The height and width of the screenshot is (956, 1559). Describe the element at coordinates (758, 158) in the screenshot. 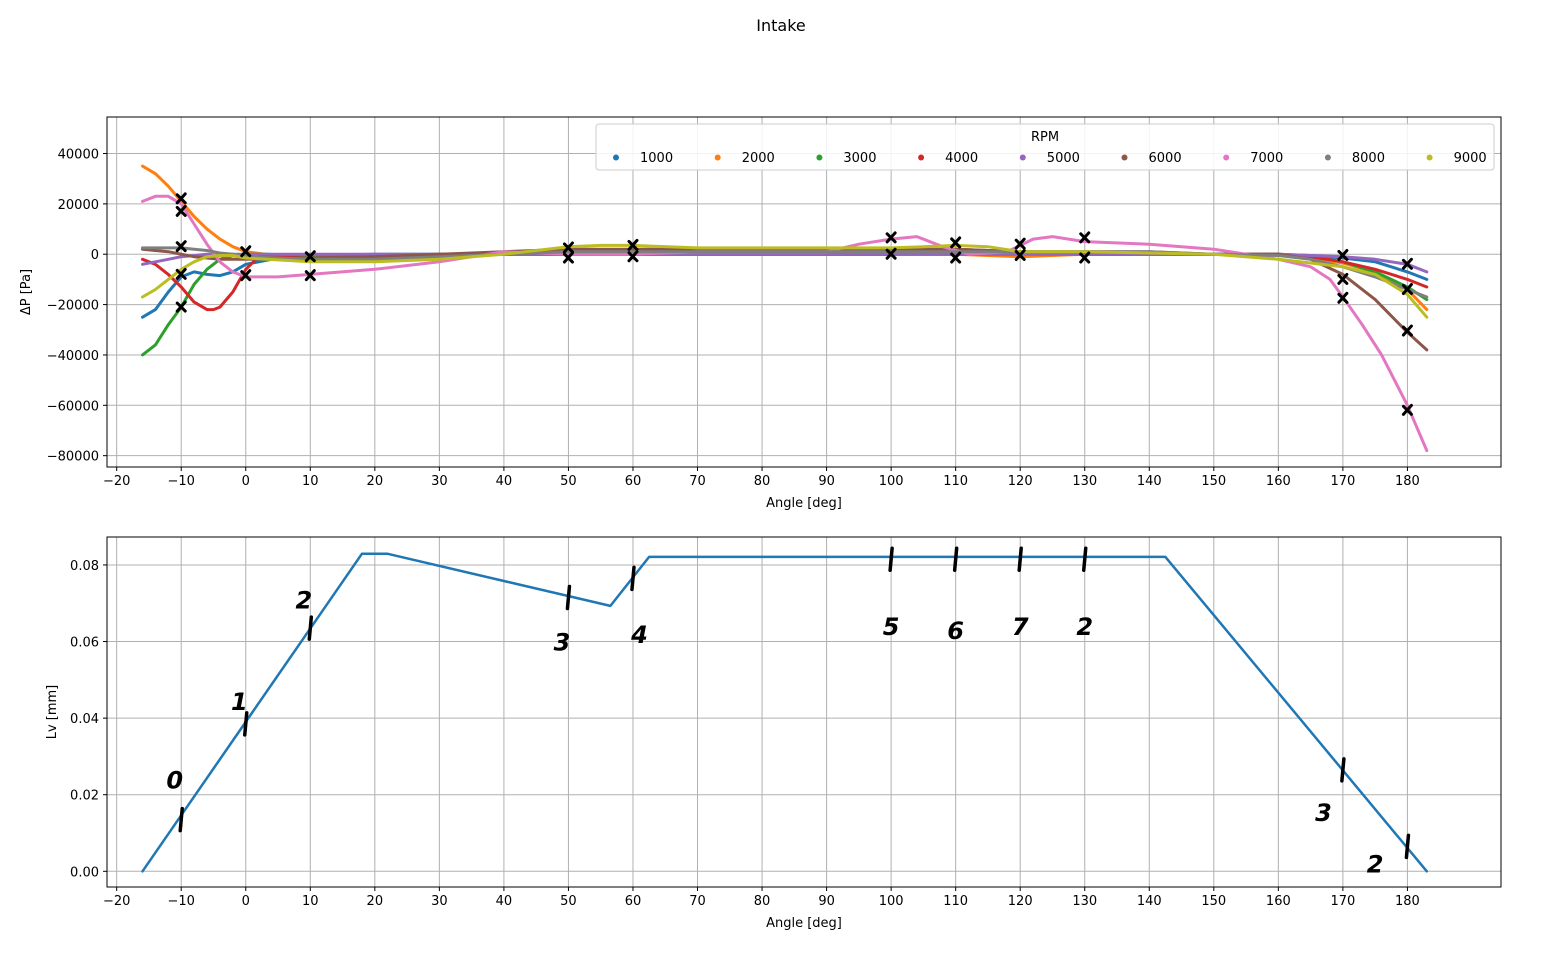

I see `legend-label-2000: 2000` at that location.